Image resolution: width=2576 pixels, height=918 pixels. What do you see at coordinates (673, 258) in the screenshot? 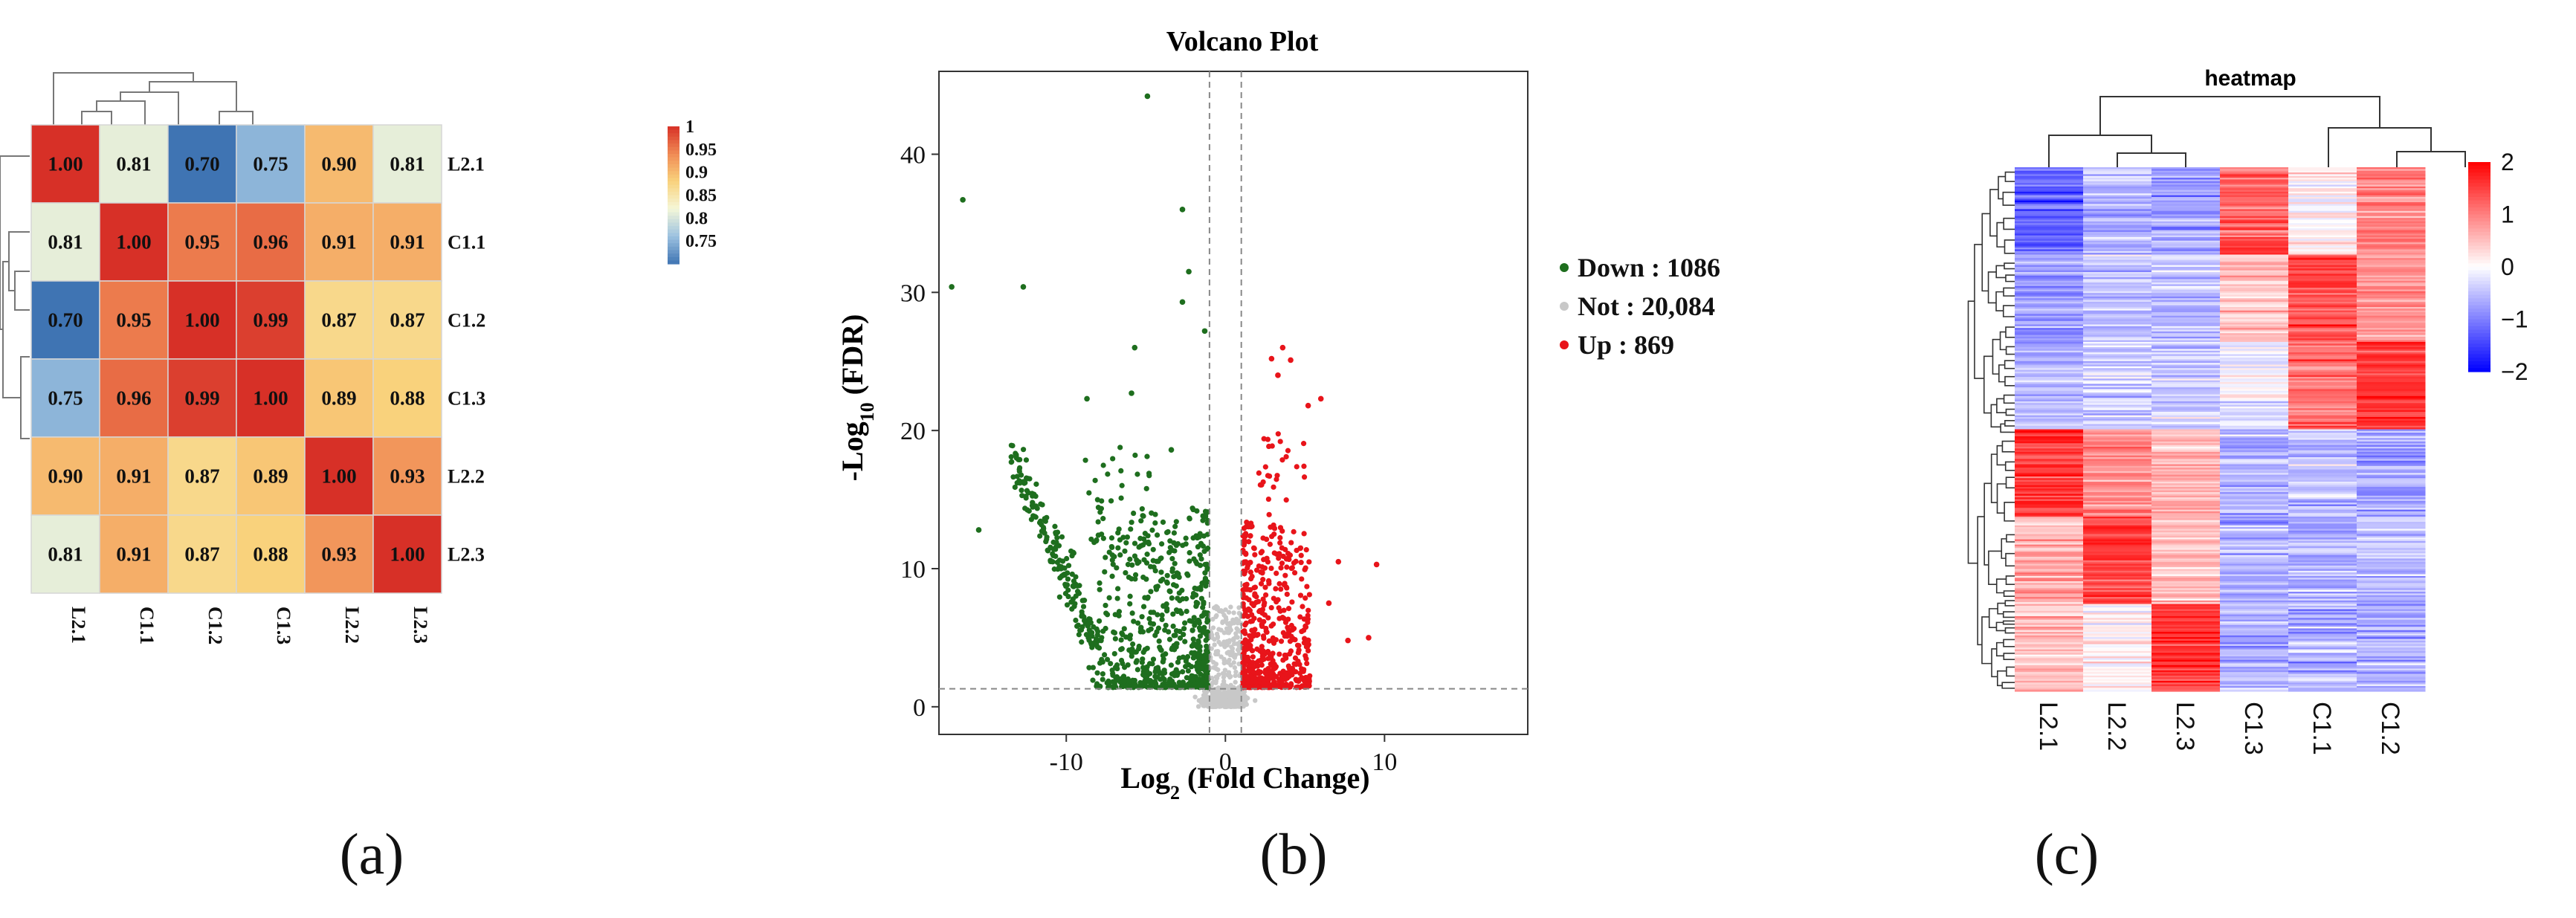
I see `colorbar-segment` at bounding box center [673, 258].